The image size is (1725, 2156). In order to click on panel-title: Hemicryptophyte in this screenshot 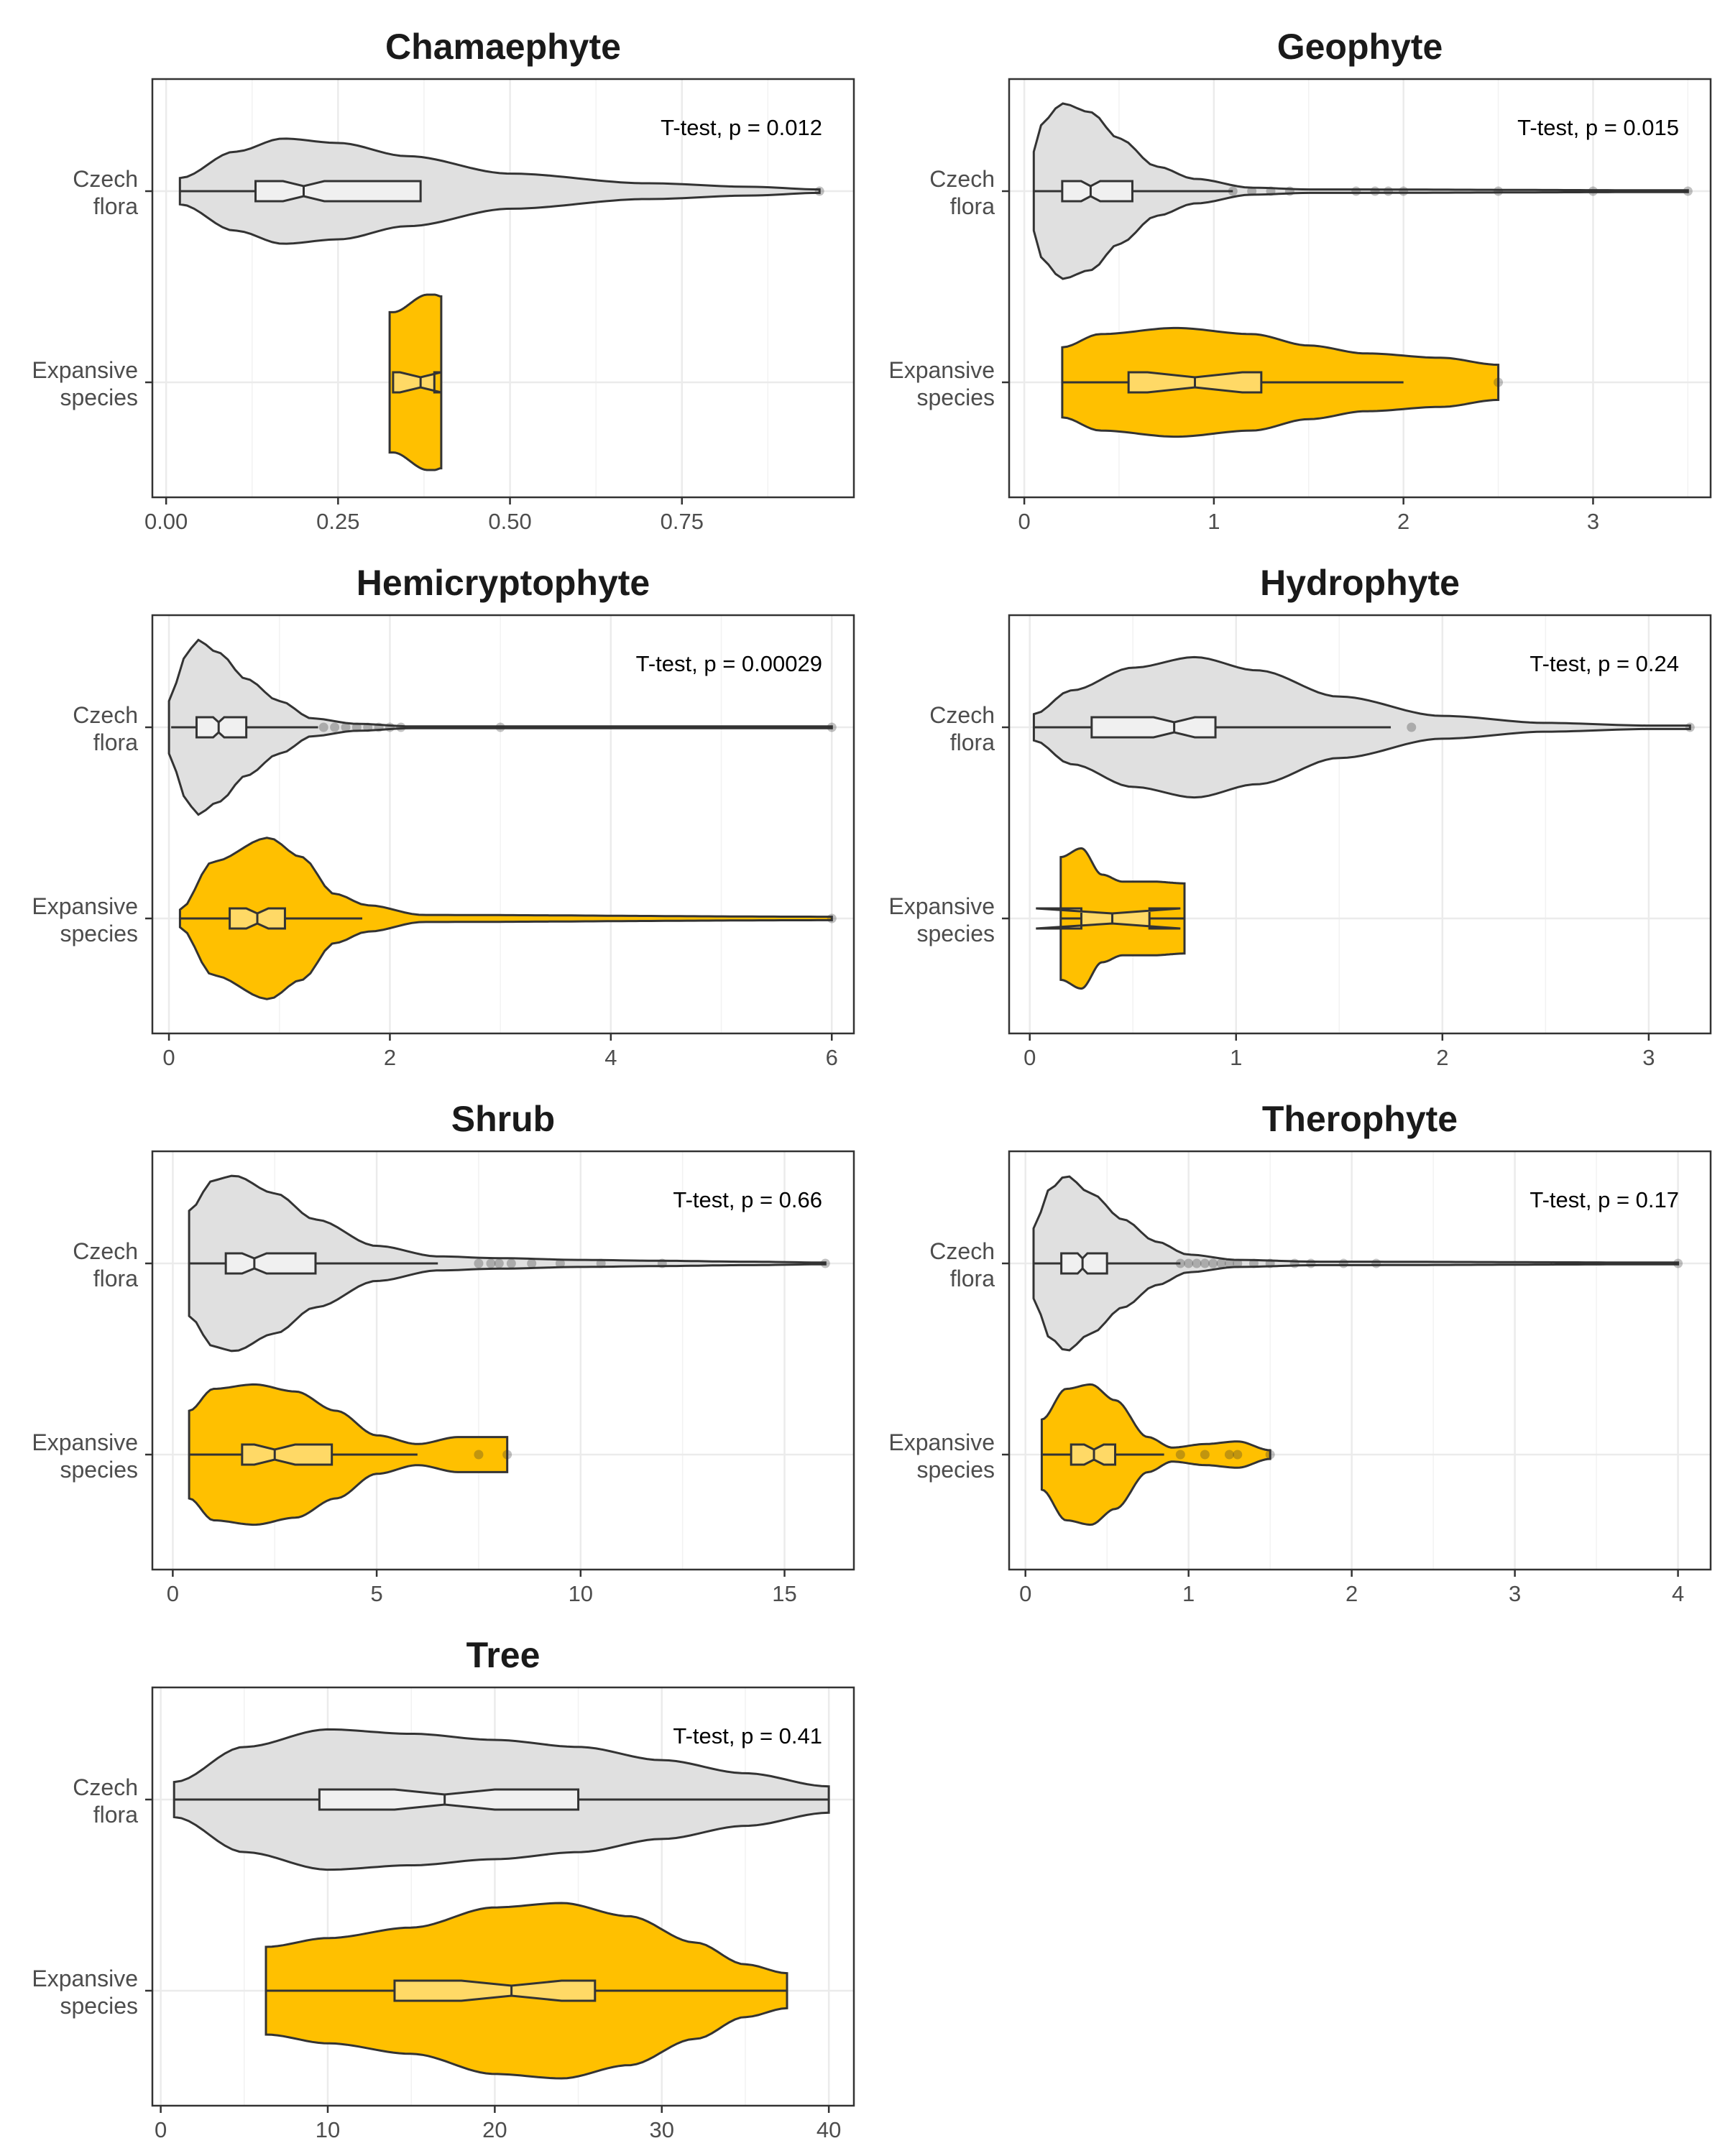, I will do `click(503, 583)`.